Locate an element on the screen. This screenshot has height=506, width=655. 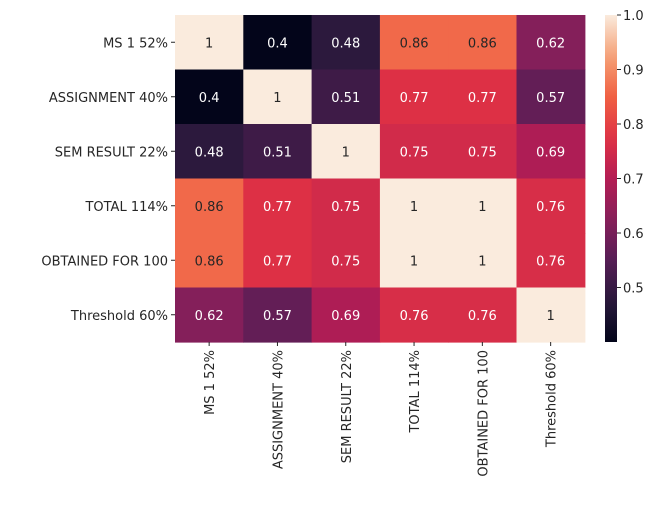
column-tick-label-3: TOTAL 114% is located at coordinates (415, 392).